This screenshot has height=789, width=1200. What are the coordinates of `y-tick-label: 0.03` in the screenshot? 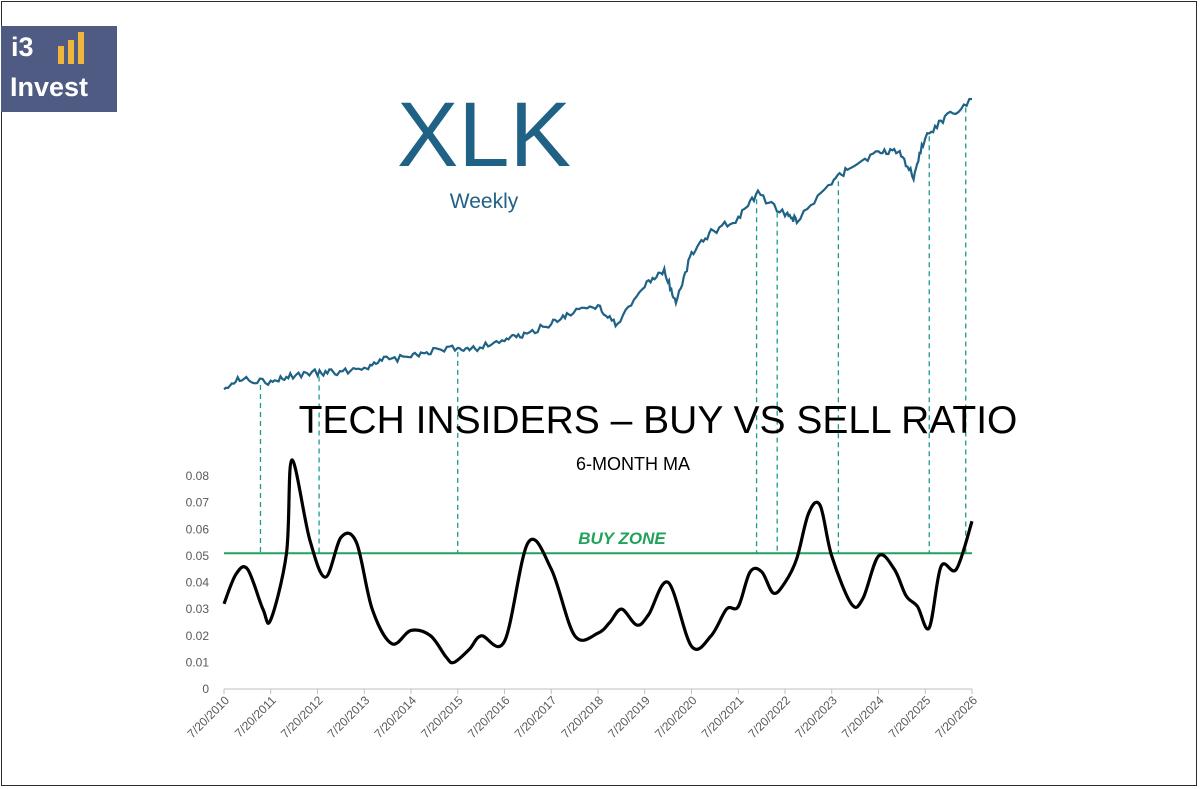 It's located at (198, 609).